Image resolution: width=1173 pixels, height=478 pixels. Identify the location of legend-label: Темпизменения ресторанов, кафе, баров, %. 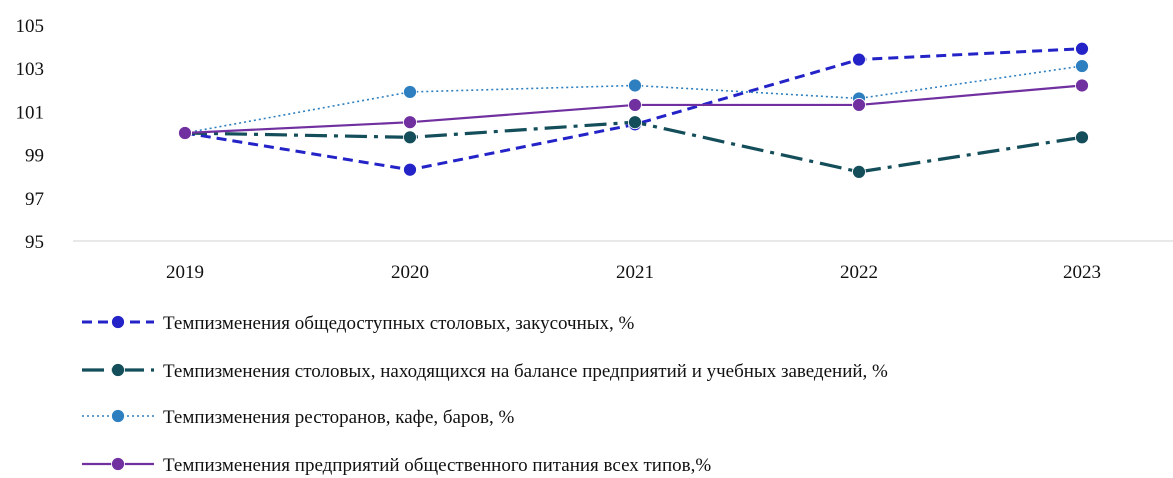
(338, 417).